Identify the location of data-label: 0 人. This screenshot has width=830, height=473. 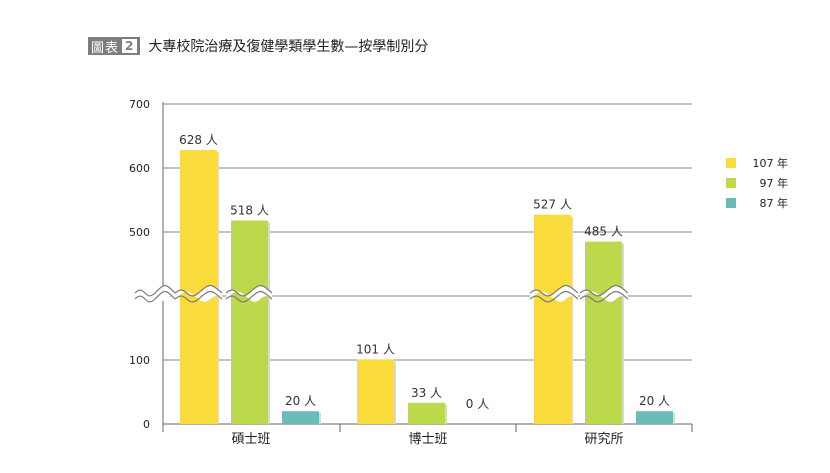
(477, 404).